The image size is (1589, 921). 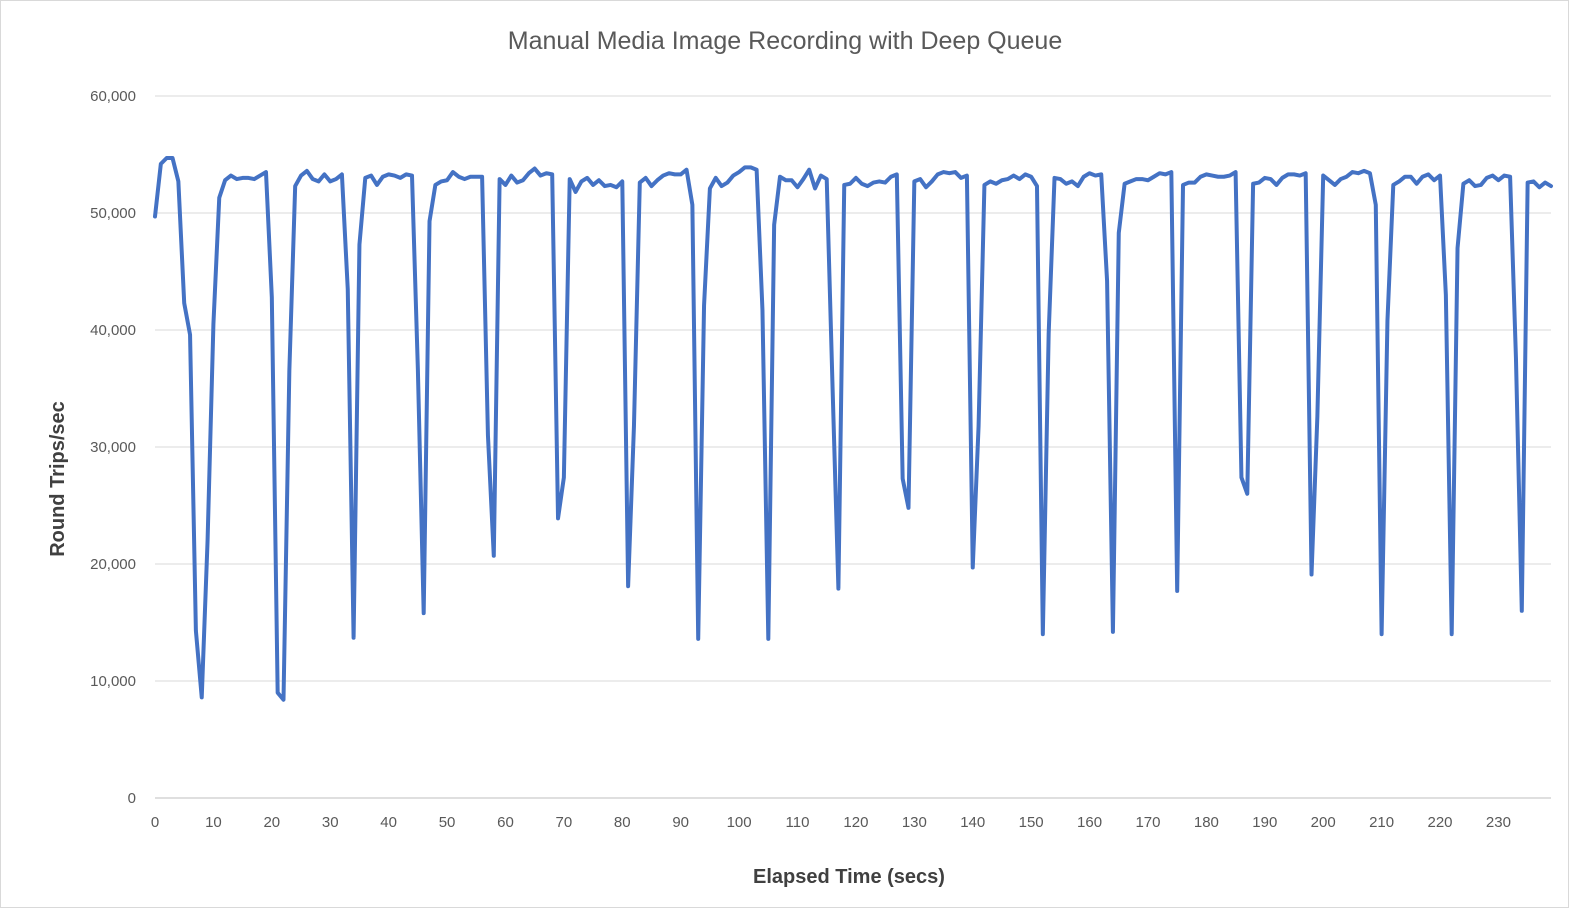 I want to click on x-tick-label: 150, so click(x=1031, y=822).